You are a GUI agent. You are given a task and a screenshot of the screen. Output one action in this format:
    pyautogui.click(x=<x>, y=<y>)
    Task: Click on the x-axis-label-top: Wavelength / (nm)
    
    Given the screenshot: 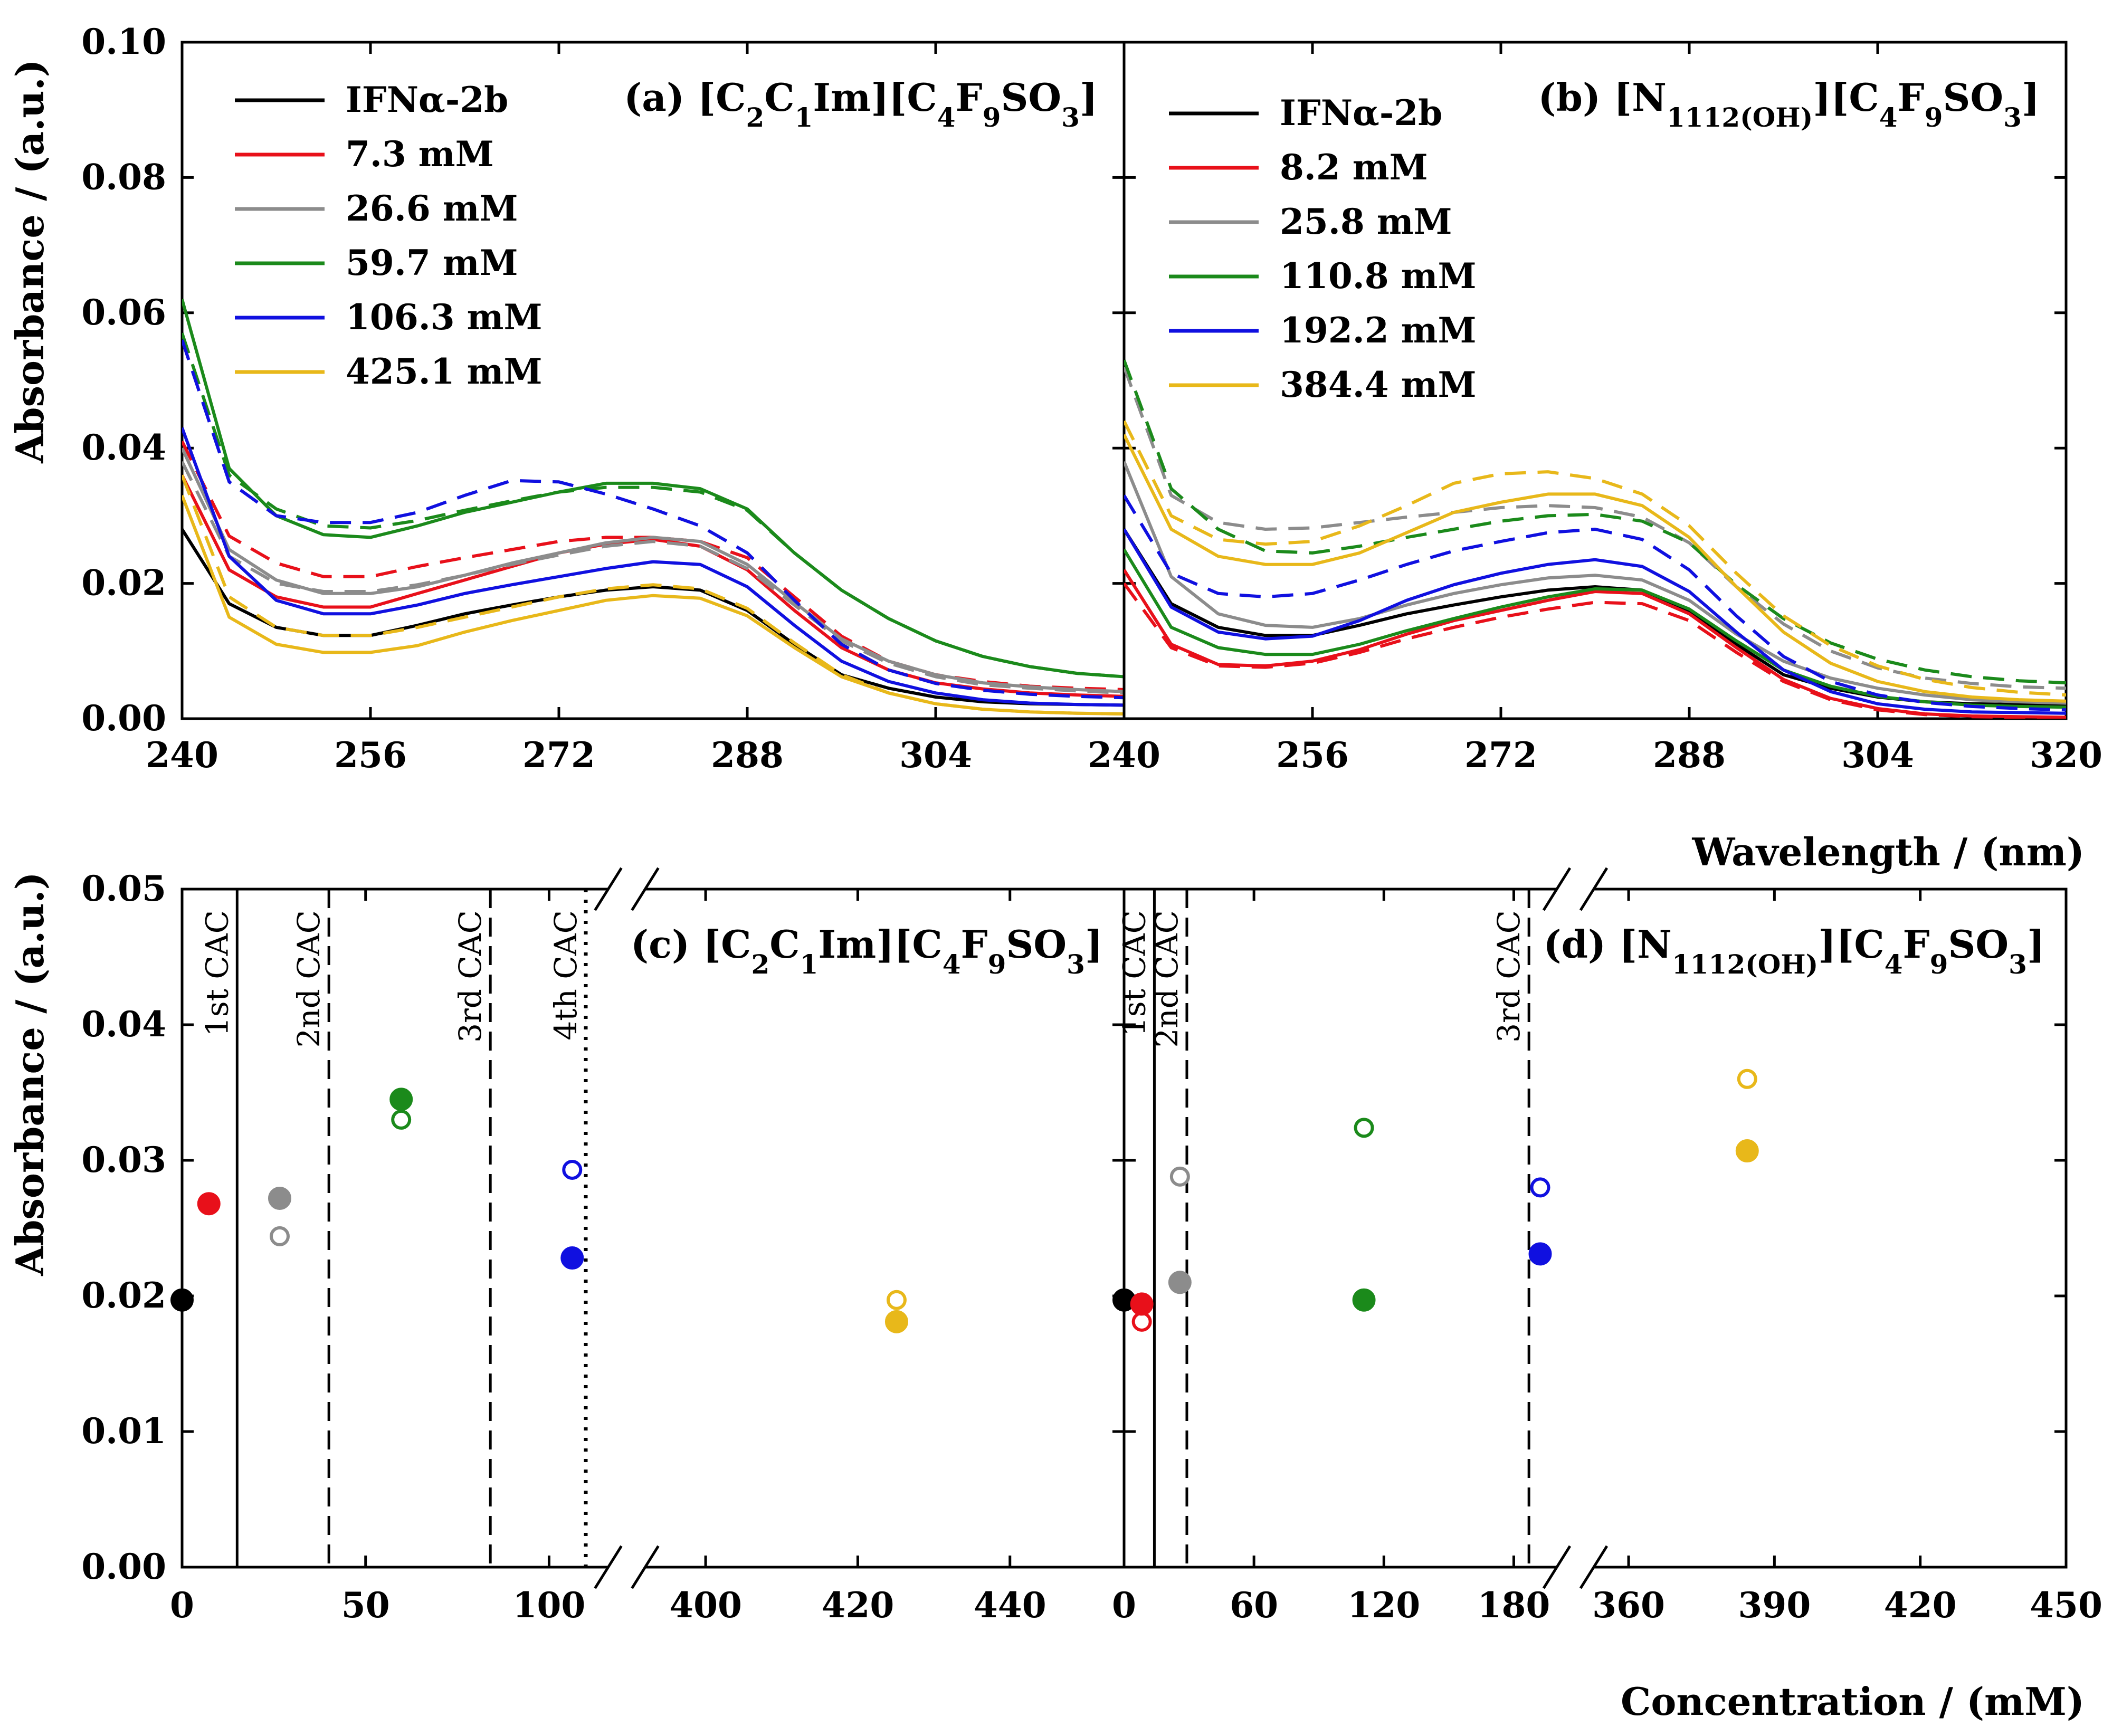 What is the action you would take?
    pyautogui.click(x=1888, y=851)
    